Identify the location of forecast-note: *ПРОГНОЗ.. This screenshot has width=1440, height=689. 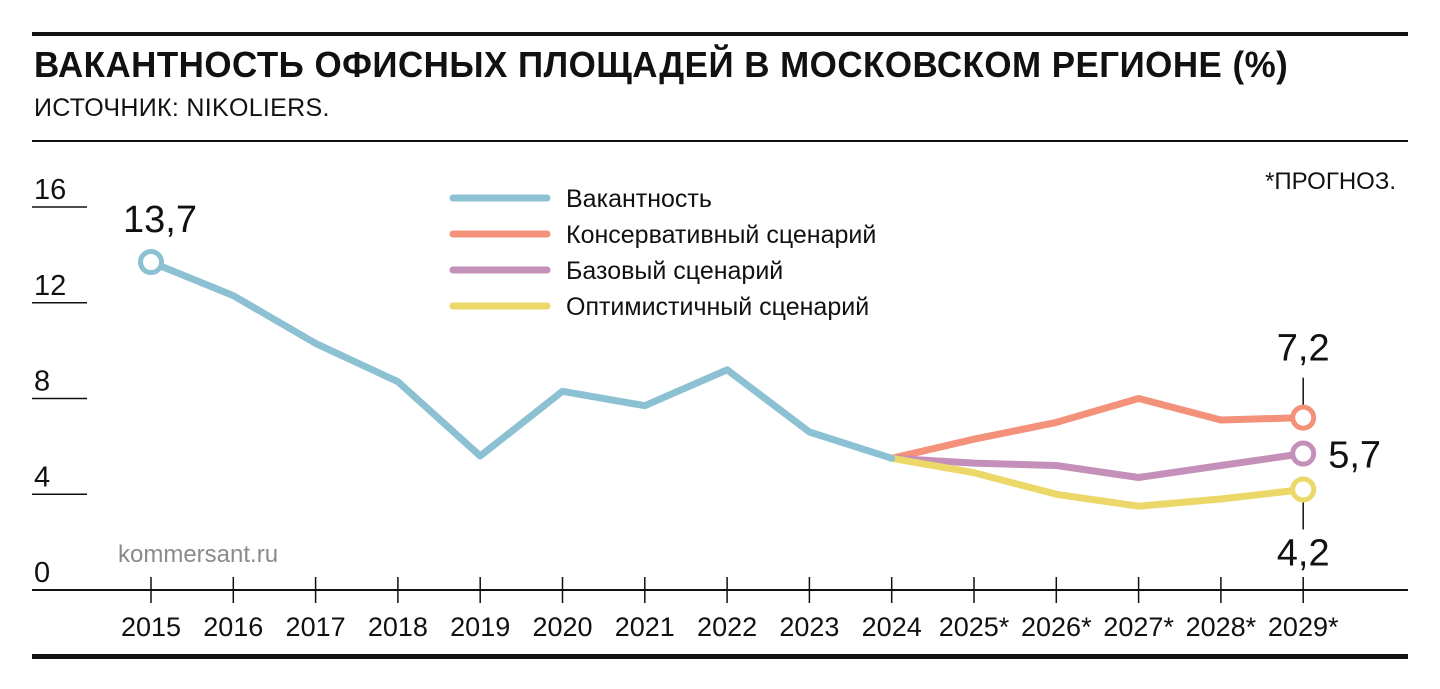
(1330, 181).